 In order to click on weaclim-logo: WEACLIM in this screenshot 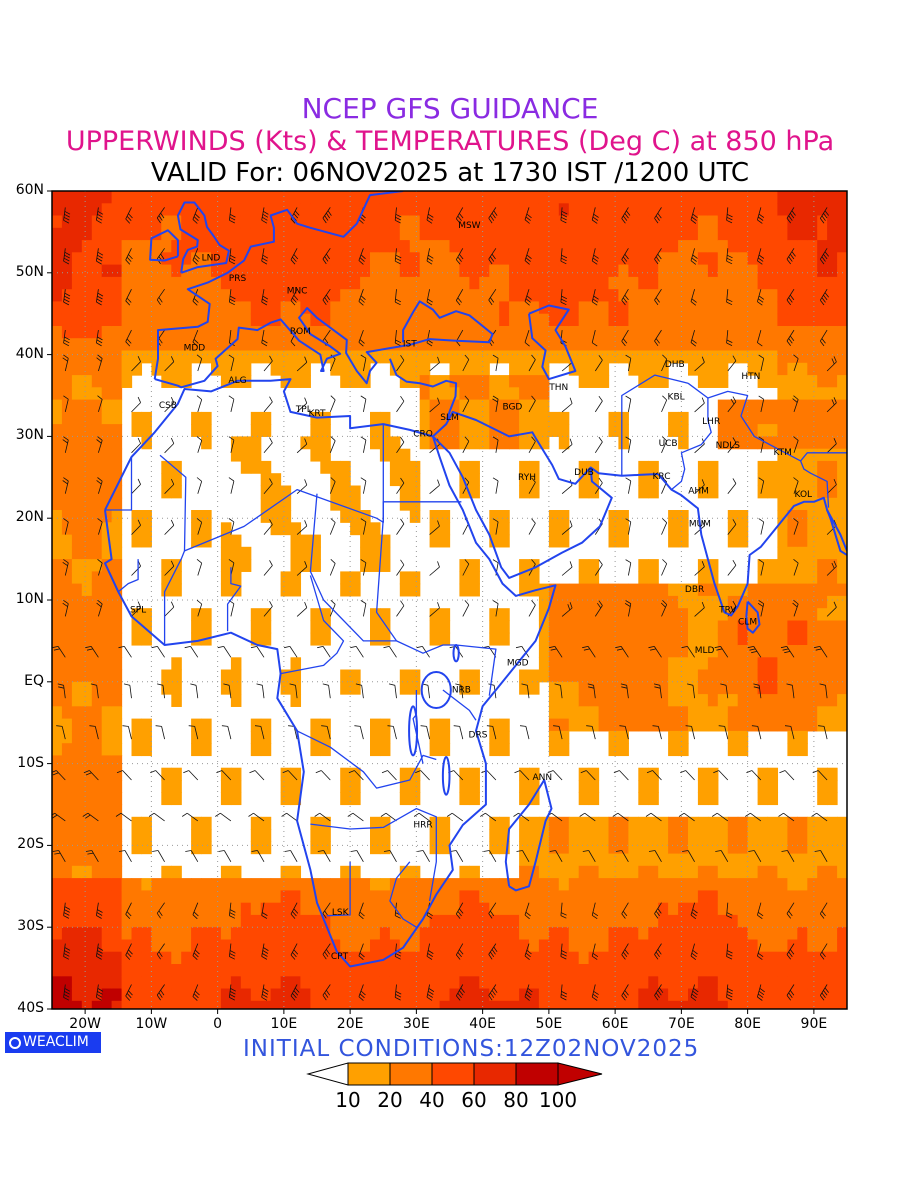, I will do `click(53, 1042)`.